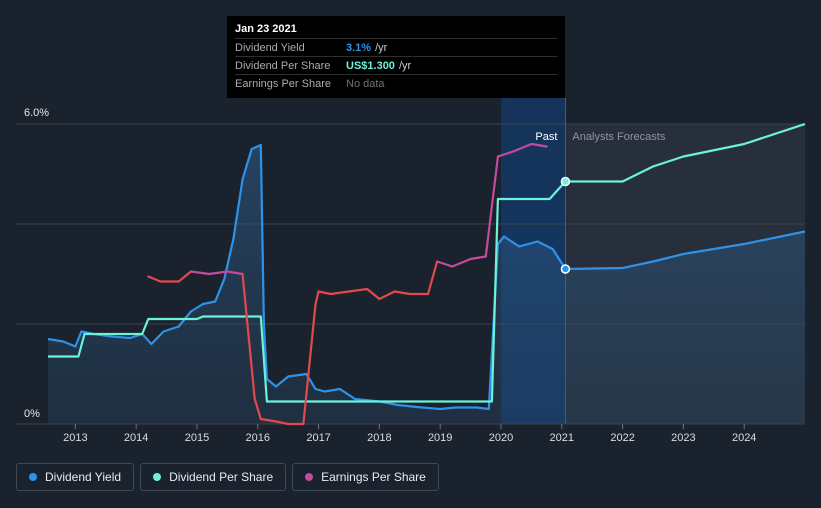 The height and width of the screenshot is (508, 821). I want to click on x-tick-label: 2021, so click(562, 438).